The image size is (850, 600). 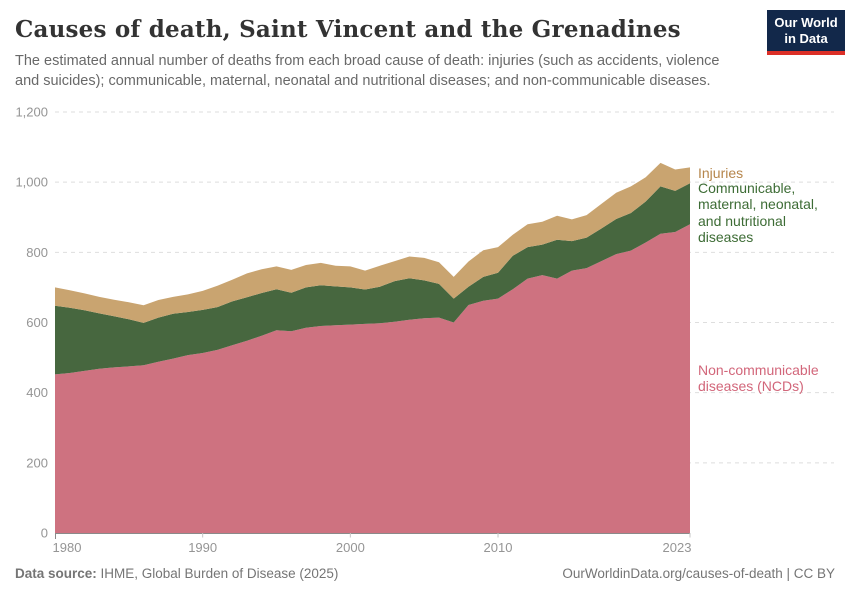 I want to click on owid-logo: Our World in Data, so click(x=806, y=32).